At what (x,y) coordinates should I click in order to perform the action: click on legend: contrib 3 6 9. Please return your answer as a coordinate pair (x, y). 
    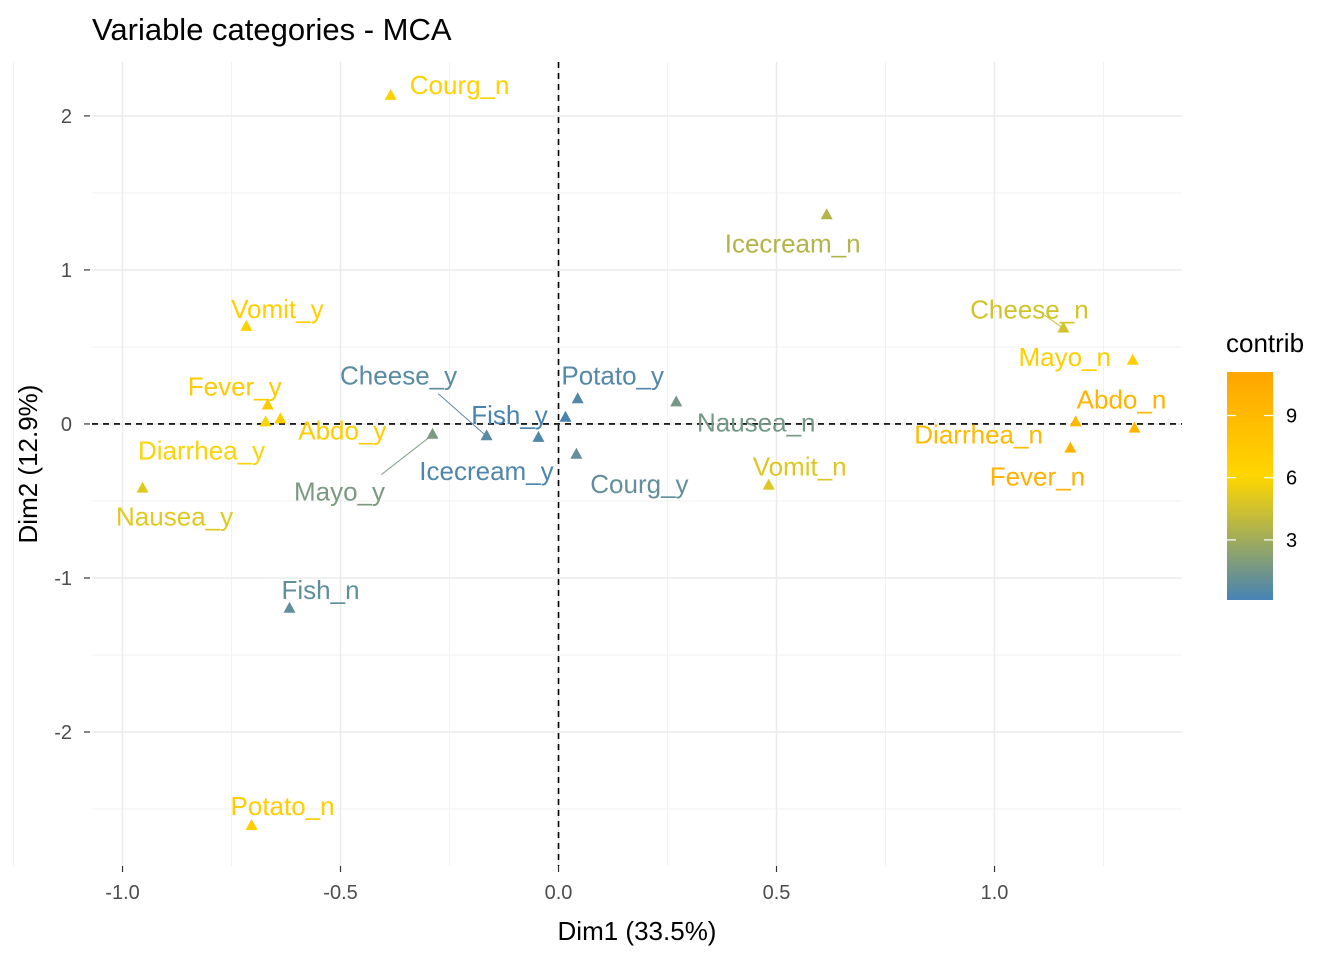
    Looking at the image, I should click on (1265, 464).